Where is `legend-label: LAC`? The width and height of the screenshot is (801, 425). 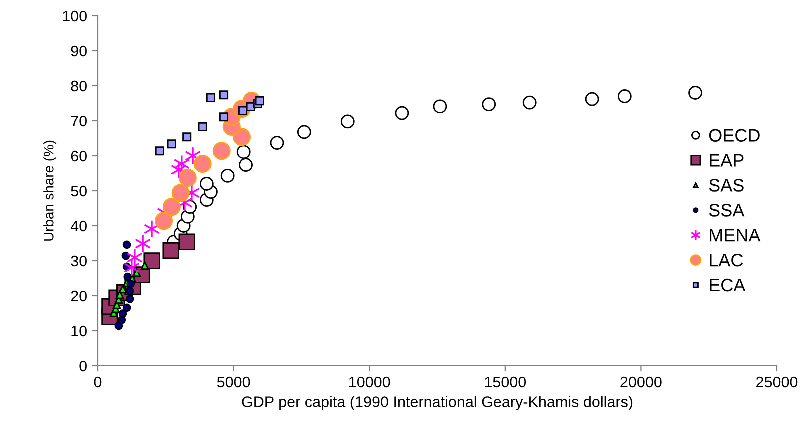
legend-label: LAC is located at coordinates (727, 260).